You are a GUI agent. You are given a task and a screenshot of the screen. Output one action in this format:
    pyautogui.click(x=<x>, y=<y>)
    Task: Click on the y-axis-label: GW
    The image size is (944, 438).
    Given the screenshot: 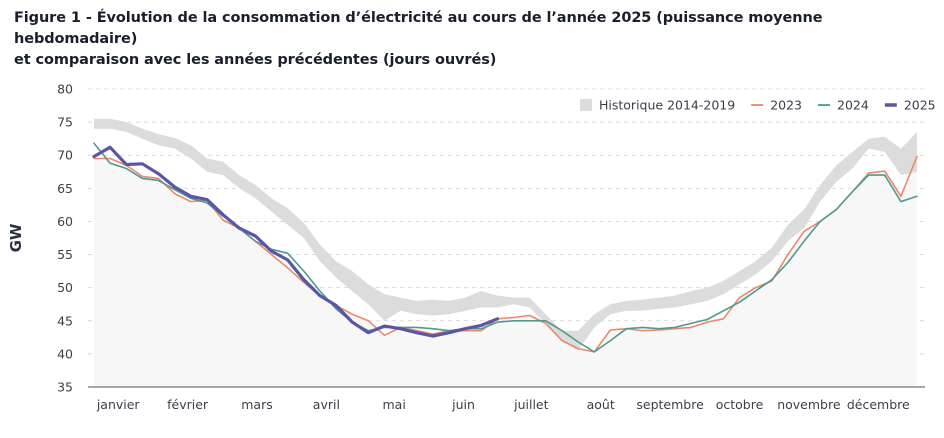 What is the action you would take?
    pyautogui.click(x=16, y=237)
    